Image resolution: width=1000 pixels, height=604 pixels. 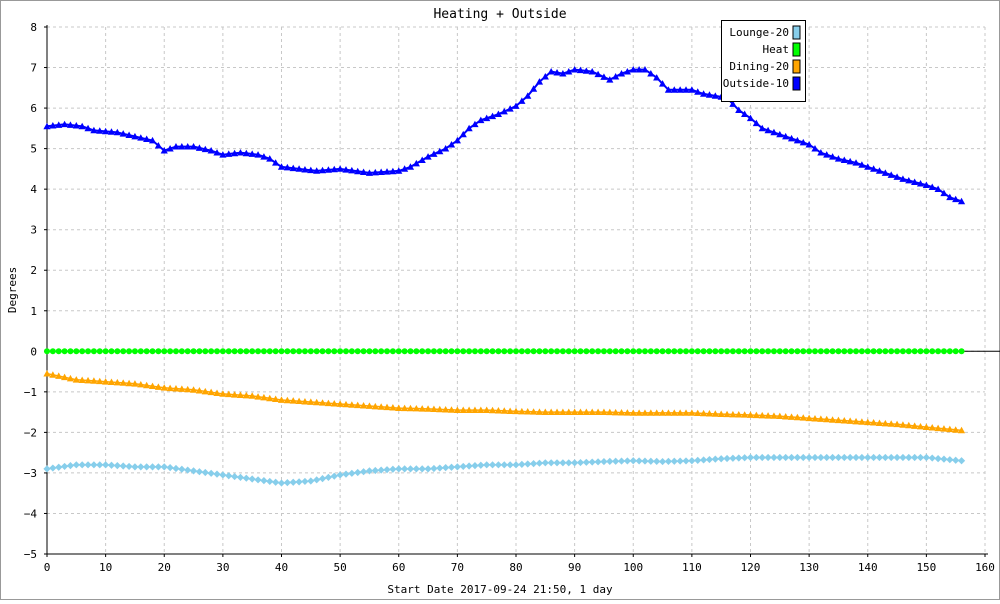 What do you see at coordinates (796, 83) in the screenshot?
I see `legend-swatch` at bounding box center [796, 83].